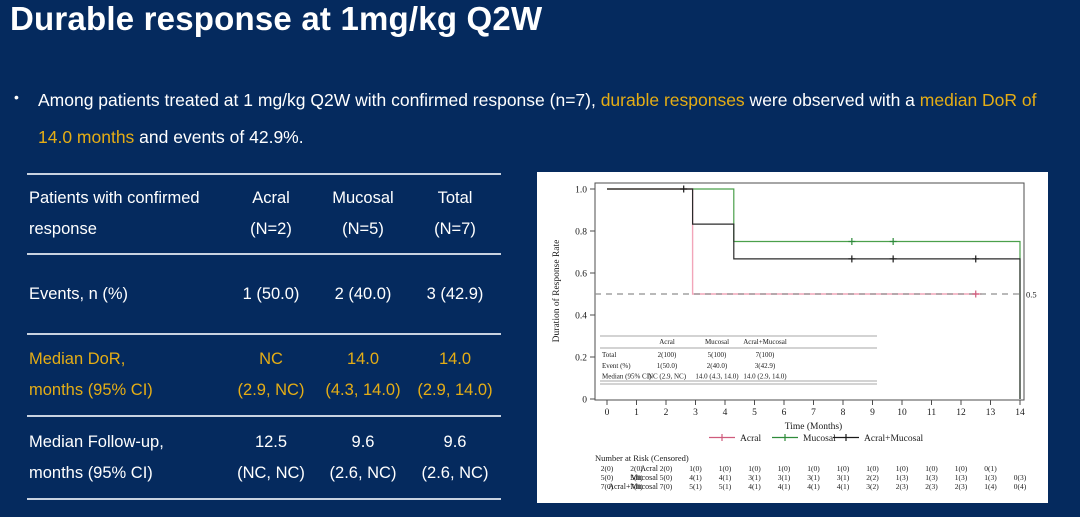 Image resolution: width=1080 pixels, height=517 pixels. What do you see at coordinates (991, 413) in the screenshot?
I see `svg-text: 13` at bounding box center [991, 413].